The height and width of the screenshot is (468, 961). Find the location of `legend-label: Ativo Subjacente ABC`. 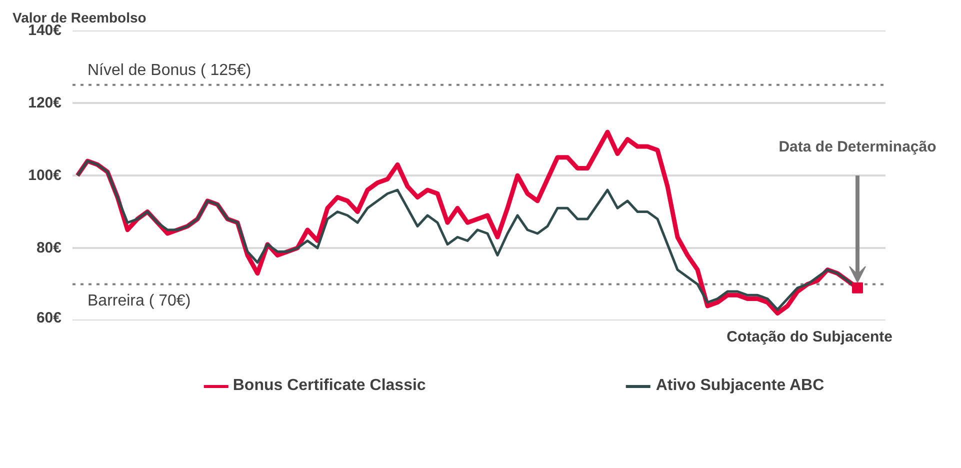

legend-label: Ativo Subjacente ABC is located at coordinates (740, 386).